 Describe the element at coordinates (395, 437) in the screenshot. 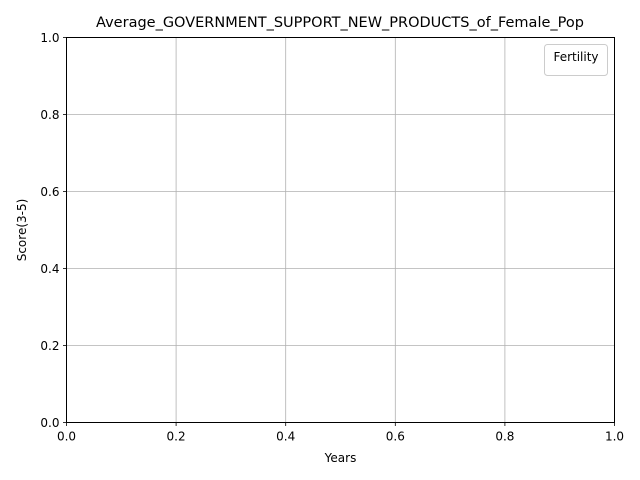

I see `x-tick-label: 0.6` at that location.